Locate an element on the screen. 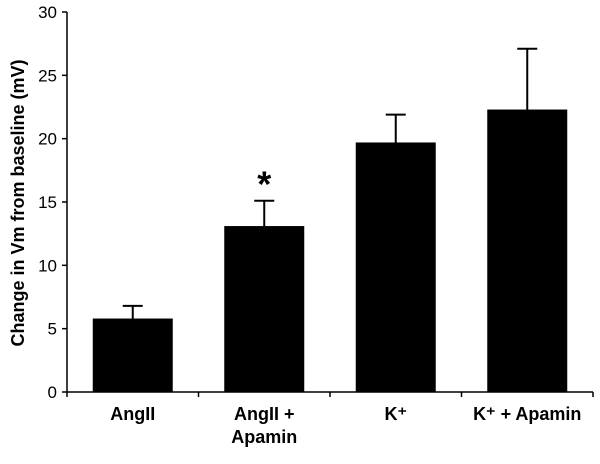  x-tick-label: K⁺ + Apamin is located at coordinates (527, 414).